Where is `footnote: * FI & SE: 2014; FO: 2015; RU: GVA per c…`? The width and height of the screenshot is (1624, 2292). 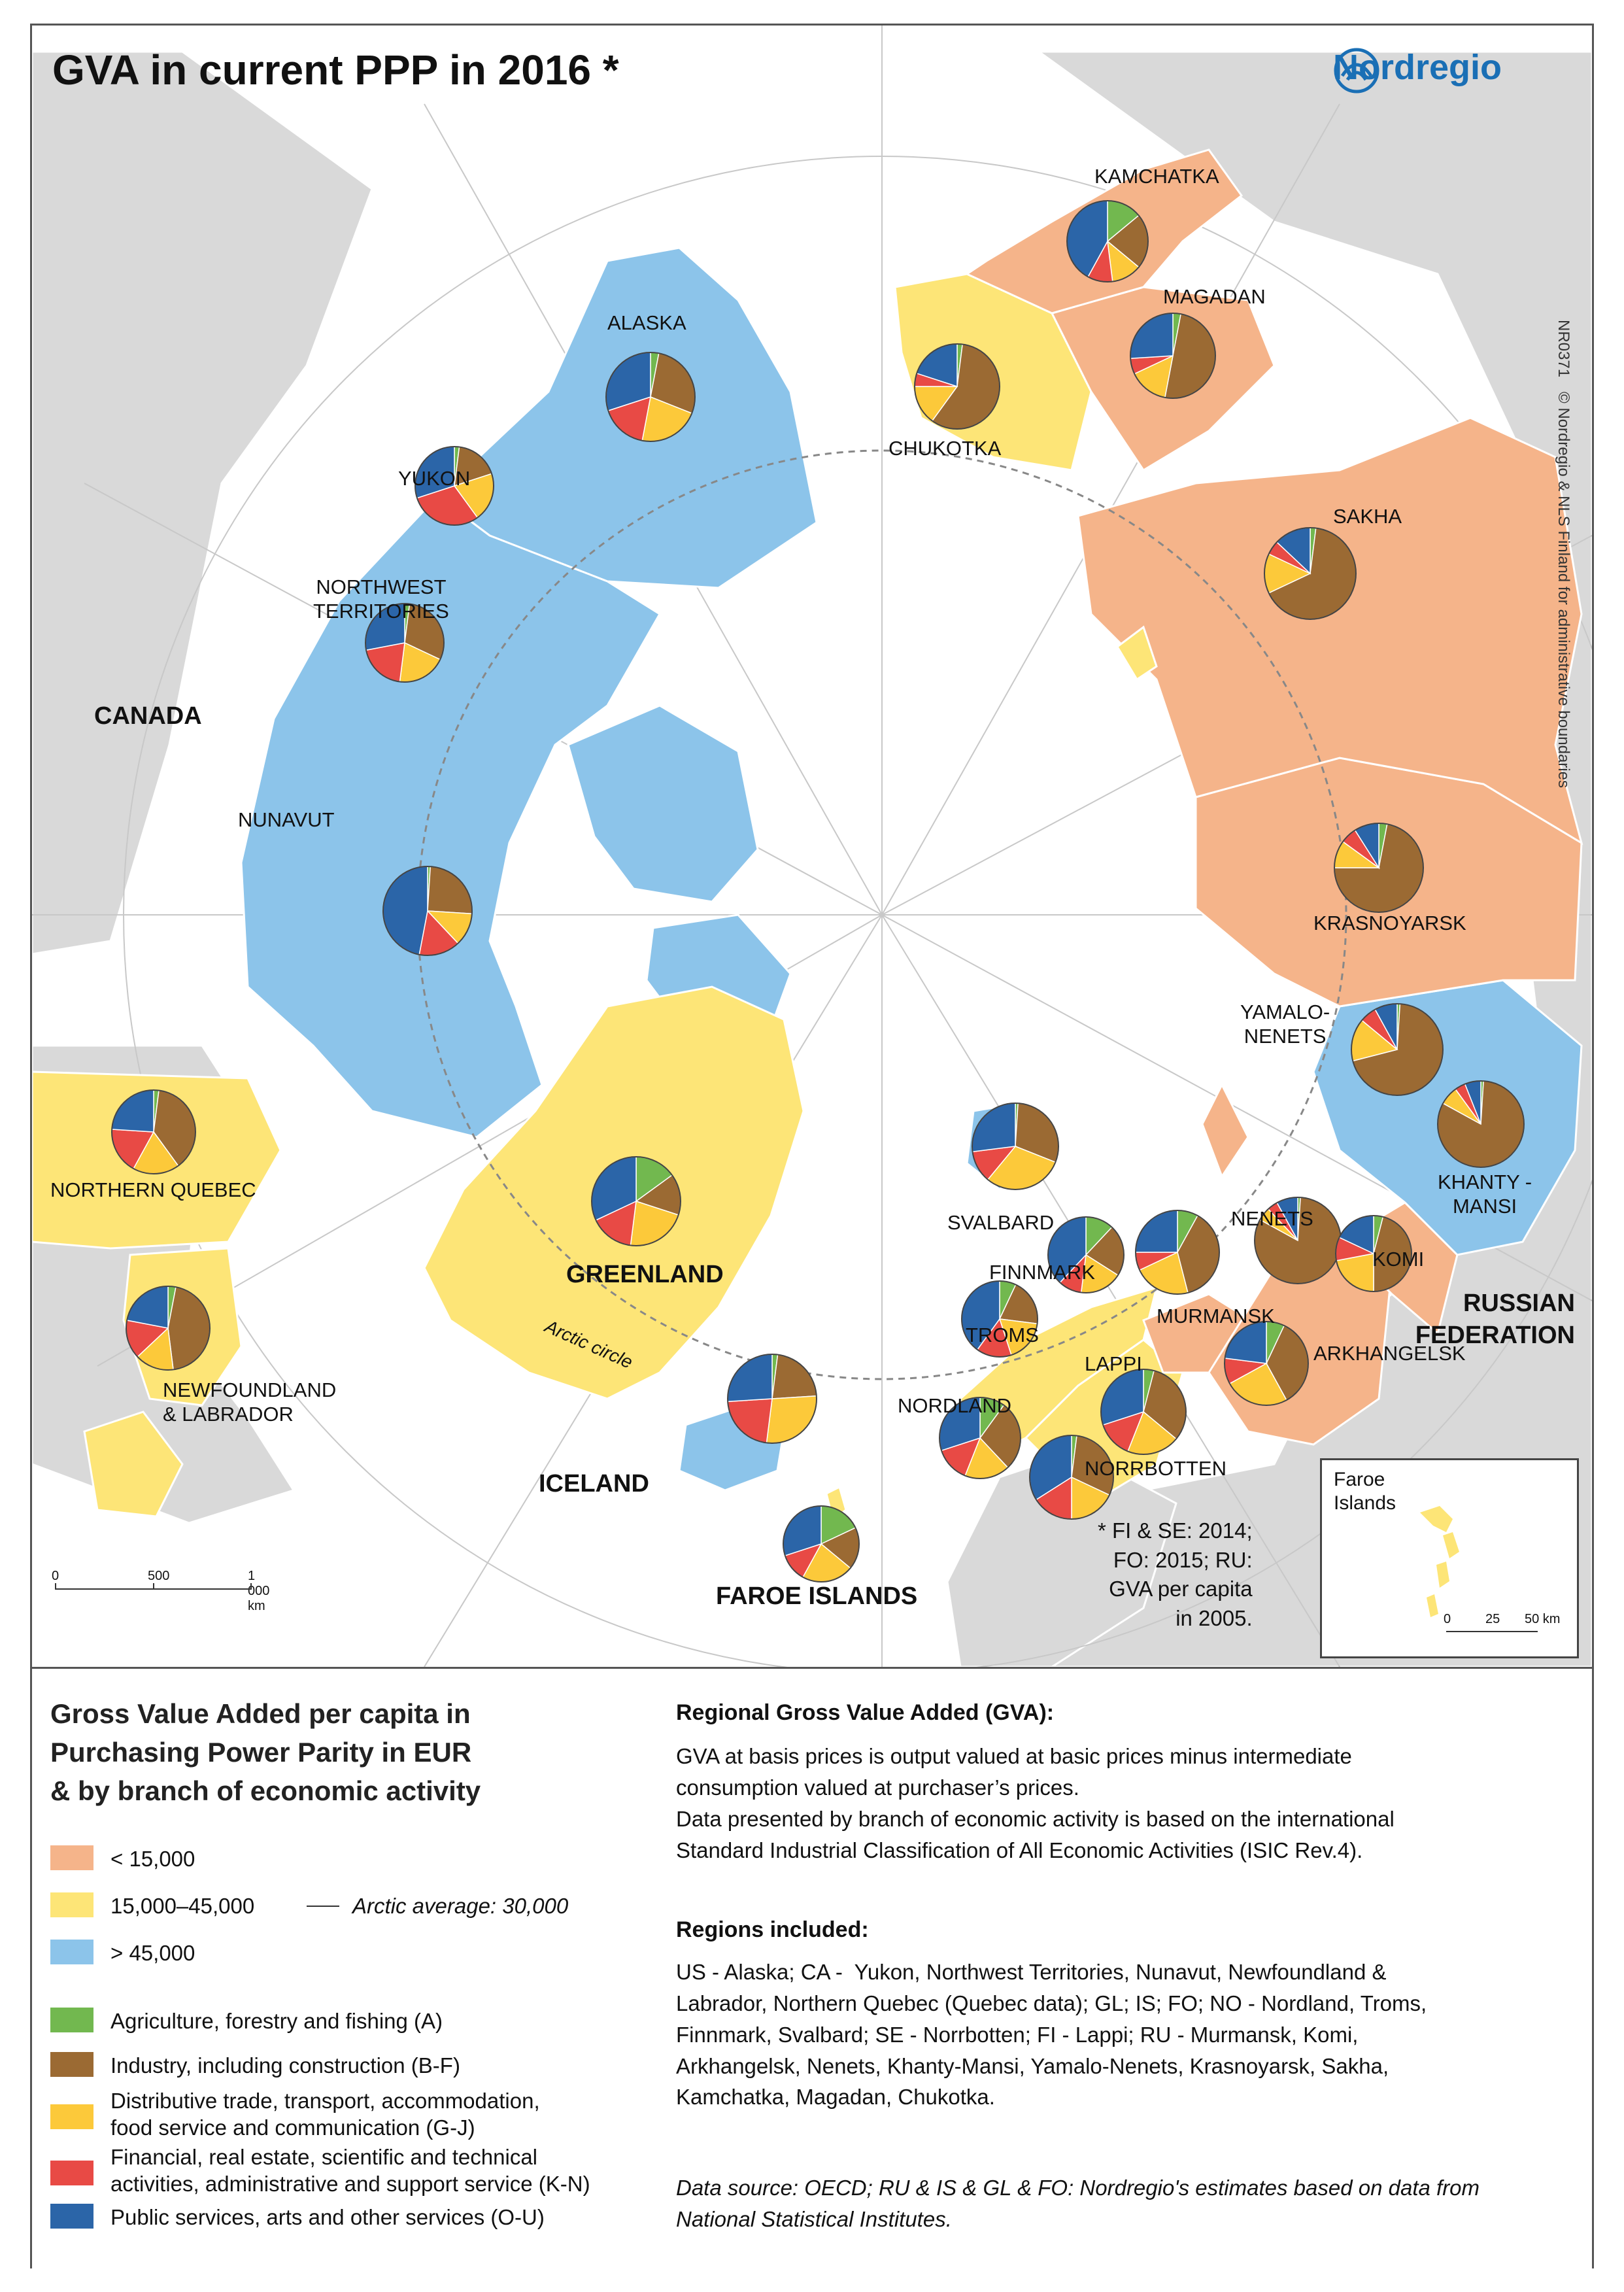 footnote: * FI & SE: 2014; FO: 2015; RU: GVA per c… is located at coordinates (1175, 1574).